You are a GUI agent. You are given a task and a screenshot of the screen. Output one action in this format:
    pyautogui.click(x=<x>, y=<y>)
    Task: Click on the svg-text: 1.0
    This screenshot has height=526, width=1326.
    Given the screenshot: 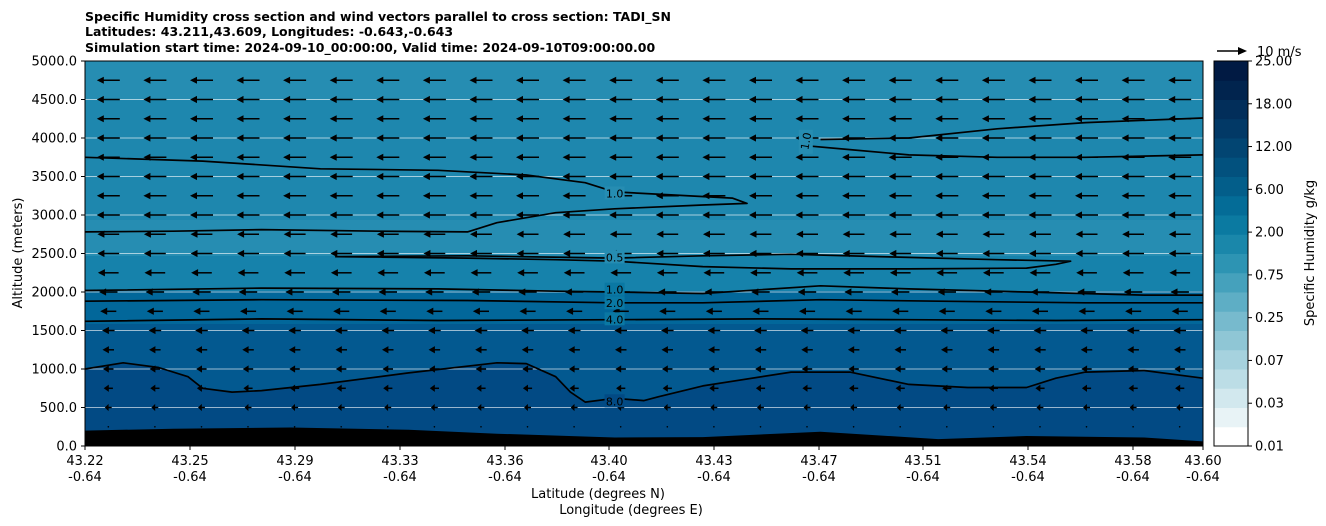 What is the action you would take?
    pyautogui.click(x=806, y=140)
    